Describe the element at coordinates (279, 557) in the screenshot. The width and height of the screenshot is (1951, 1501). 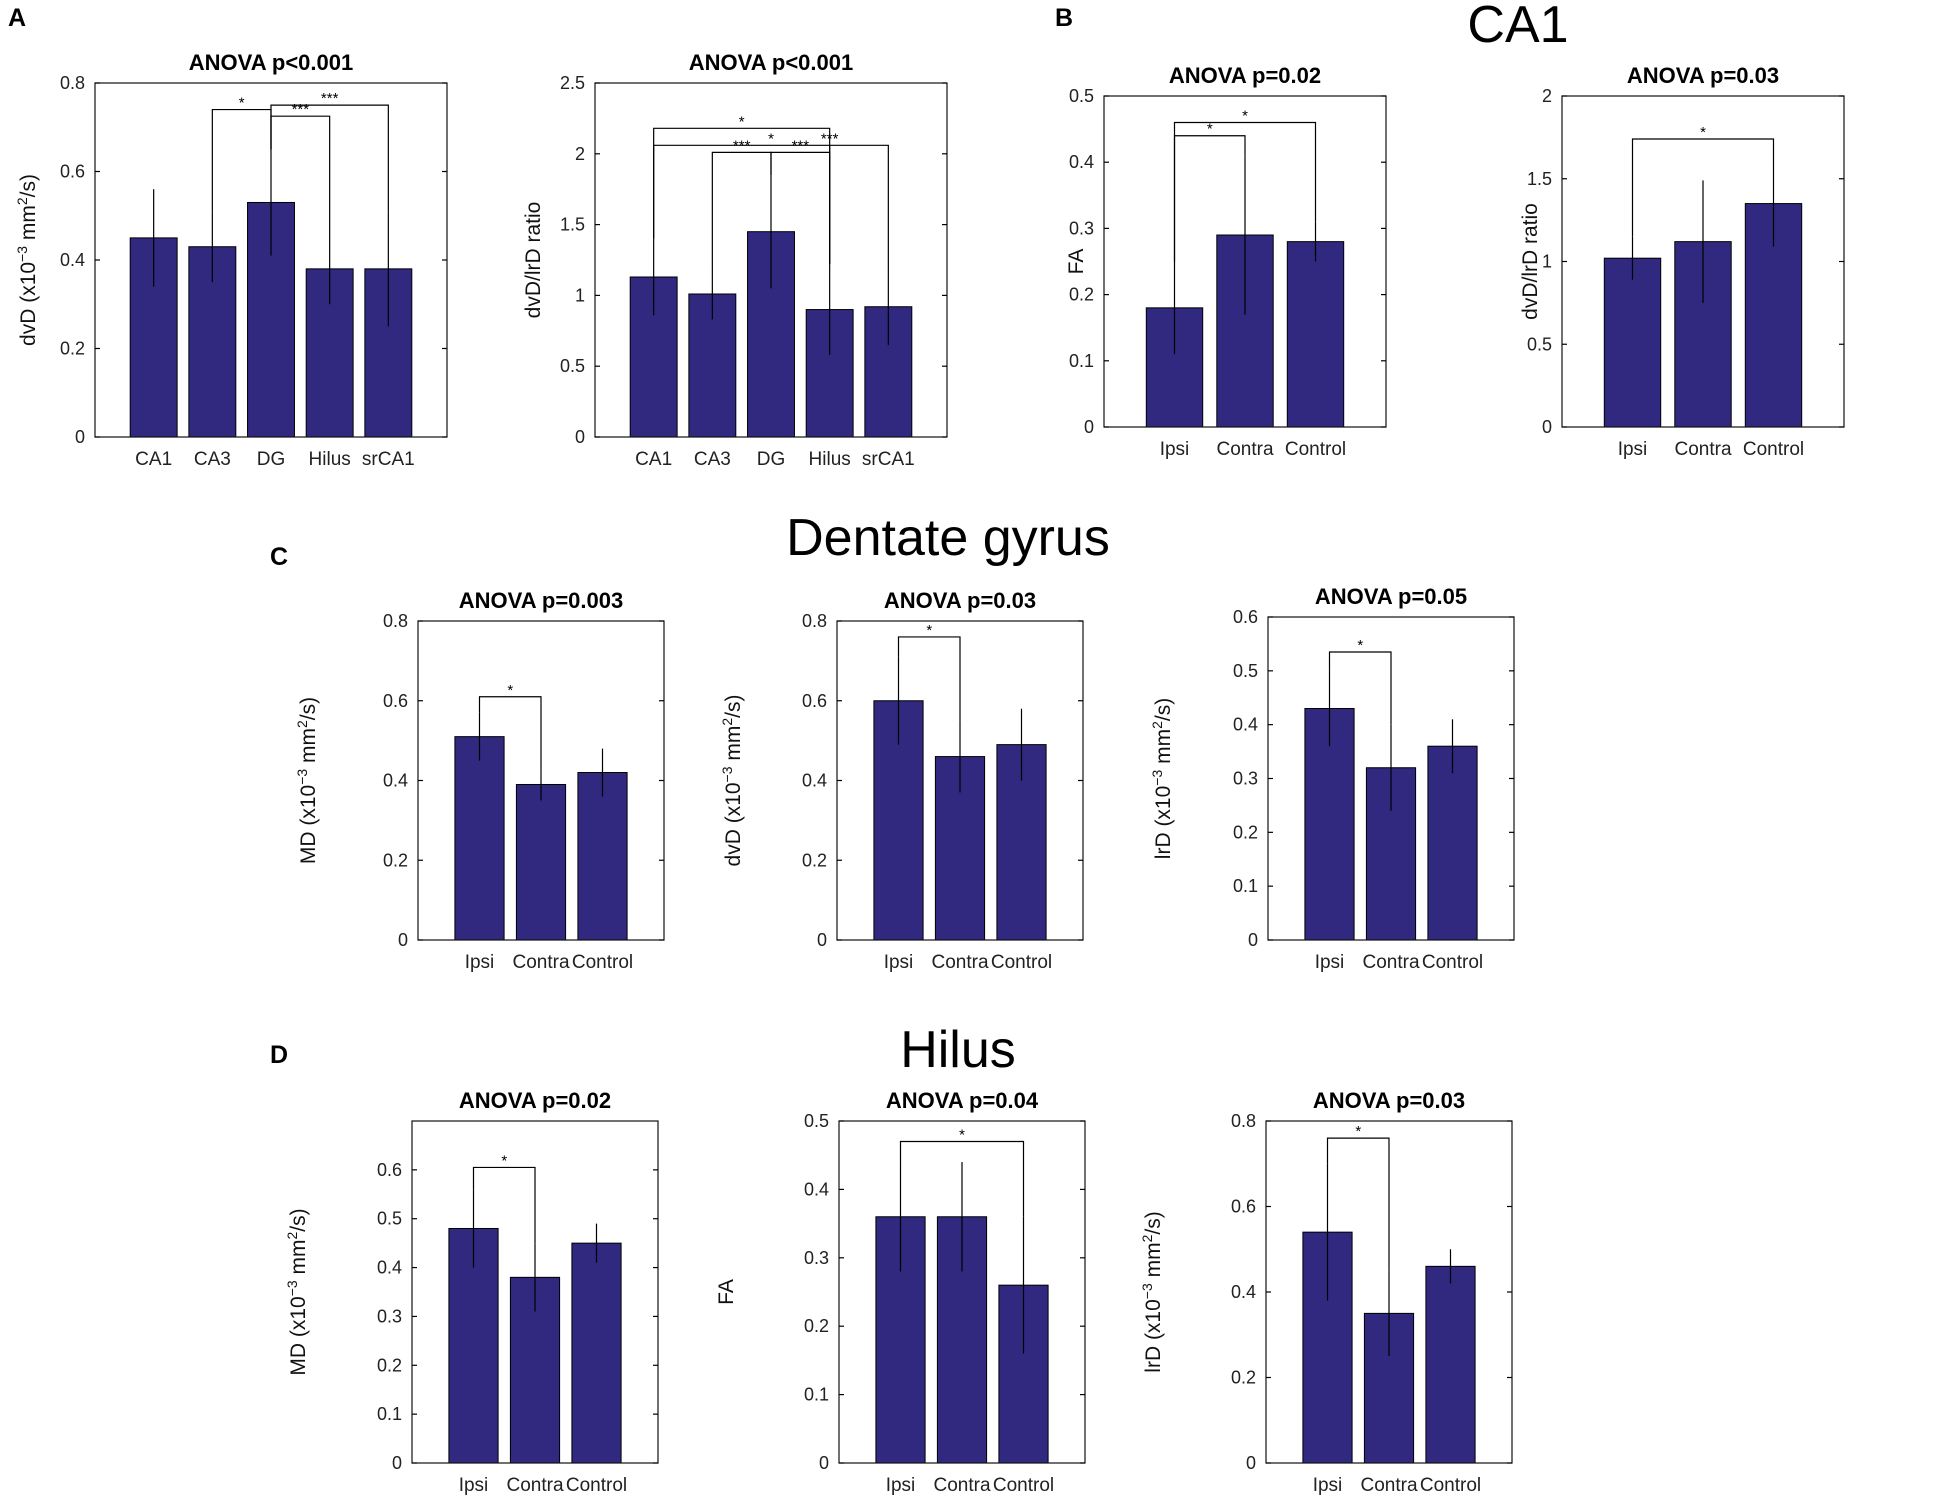
I see `panel-letter-c: C` at that location.